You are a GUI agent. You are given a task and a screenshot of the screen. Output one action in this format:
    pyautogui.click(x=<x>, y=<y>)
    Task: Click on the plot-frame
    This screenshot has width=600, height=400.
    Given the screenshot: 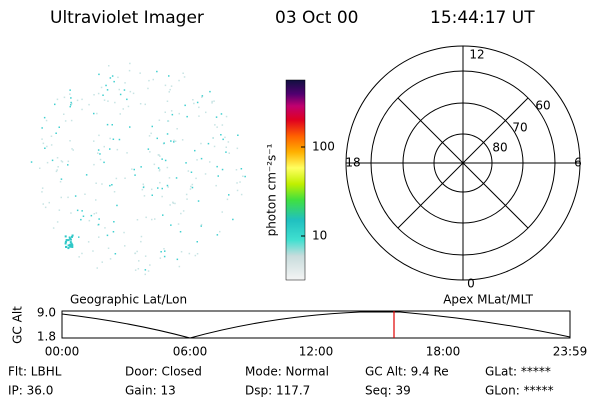 What is the action you would take?
    pyautogui.click(x=316, y=324)
    